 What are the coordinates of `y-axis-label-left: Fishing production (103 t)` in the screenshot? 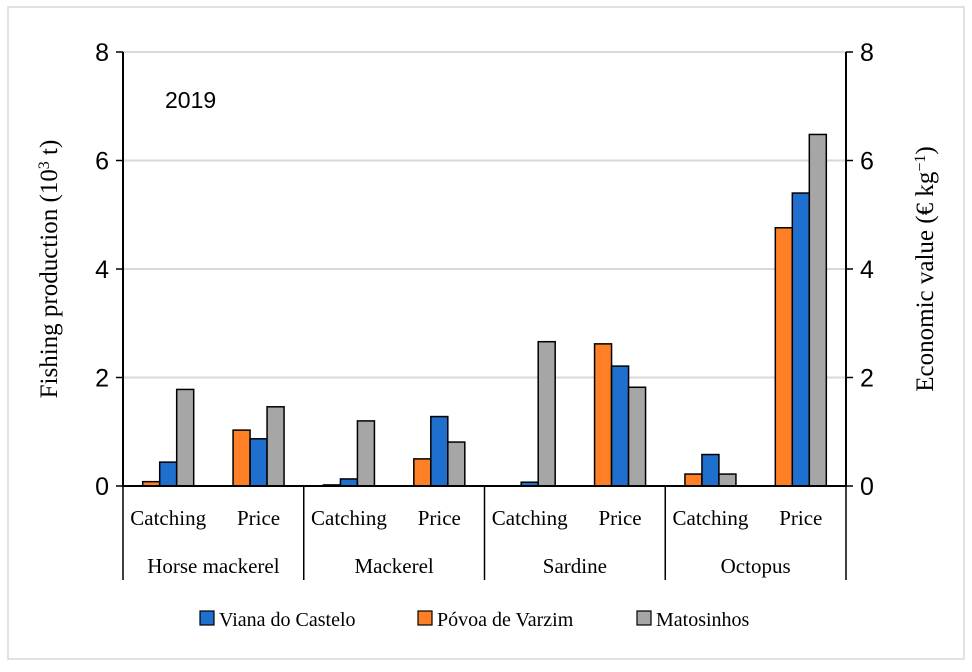 It's located at (50, 269).